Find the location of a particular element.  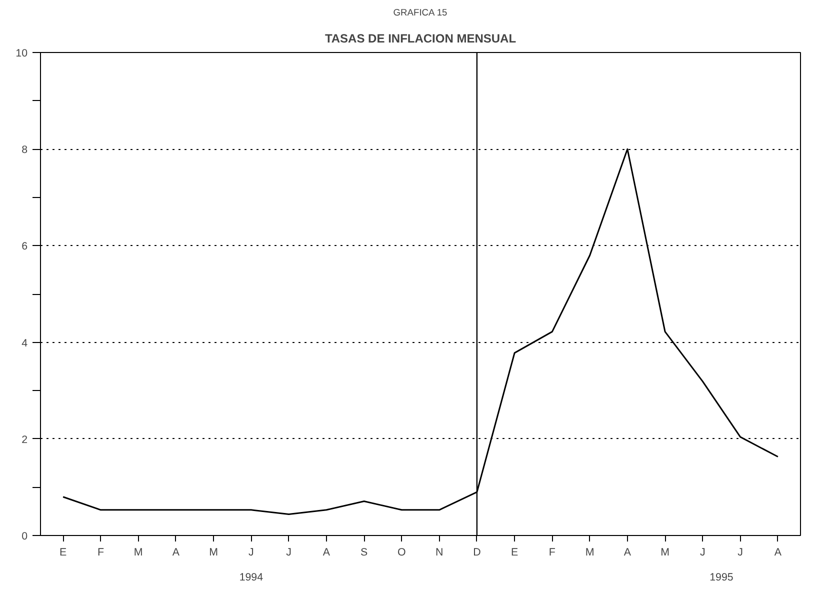

x-tick-label: D is located at coordinates (477, 552).